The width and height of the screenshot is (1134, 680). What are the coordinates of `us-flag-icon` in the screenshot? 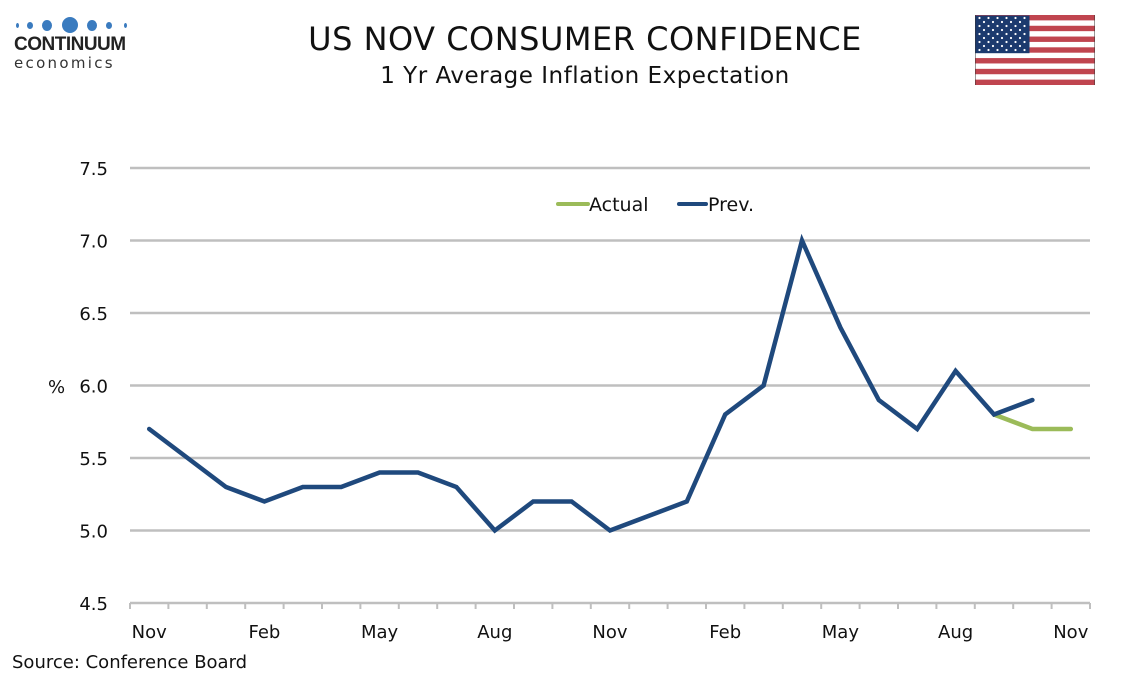 It's located at (1035, 50).